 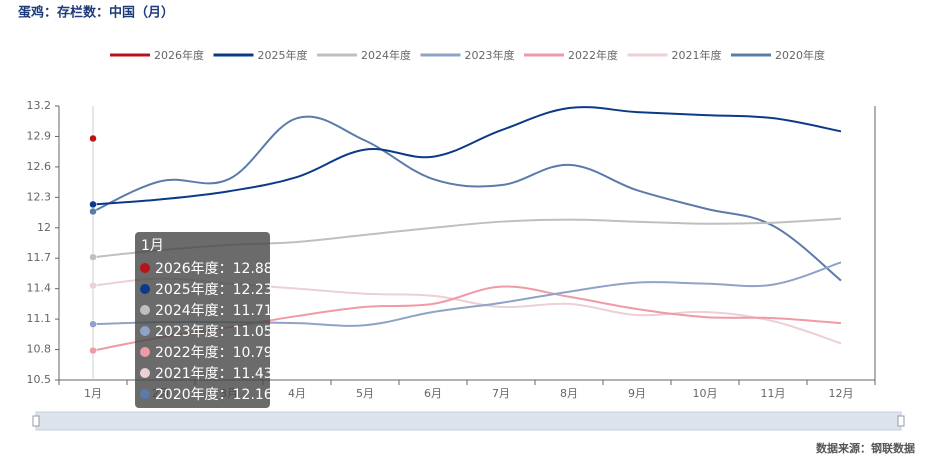 What do you see at coordinates (365, 393) in the screenshot?
I see `x-tick-label: 5月` at bounding box center [365, 393].